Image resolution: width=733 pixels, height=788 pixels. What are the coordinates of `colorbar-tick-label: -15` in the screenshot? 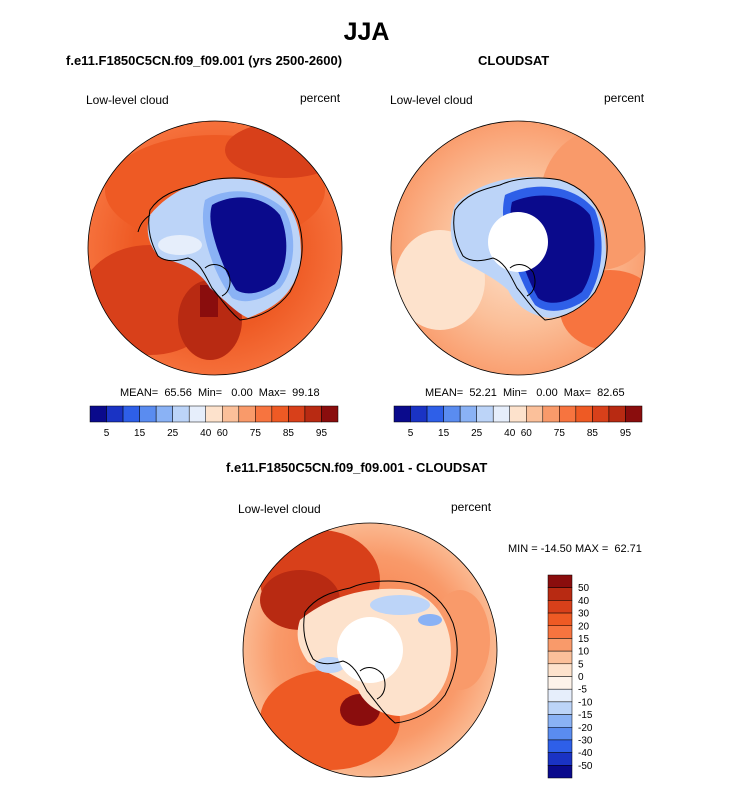 It's located at (585, 715).